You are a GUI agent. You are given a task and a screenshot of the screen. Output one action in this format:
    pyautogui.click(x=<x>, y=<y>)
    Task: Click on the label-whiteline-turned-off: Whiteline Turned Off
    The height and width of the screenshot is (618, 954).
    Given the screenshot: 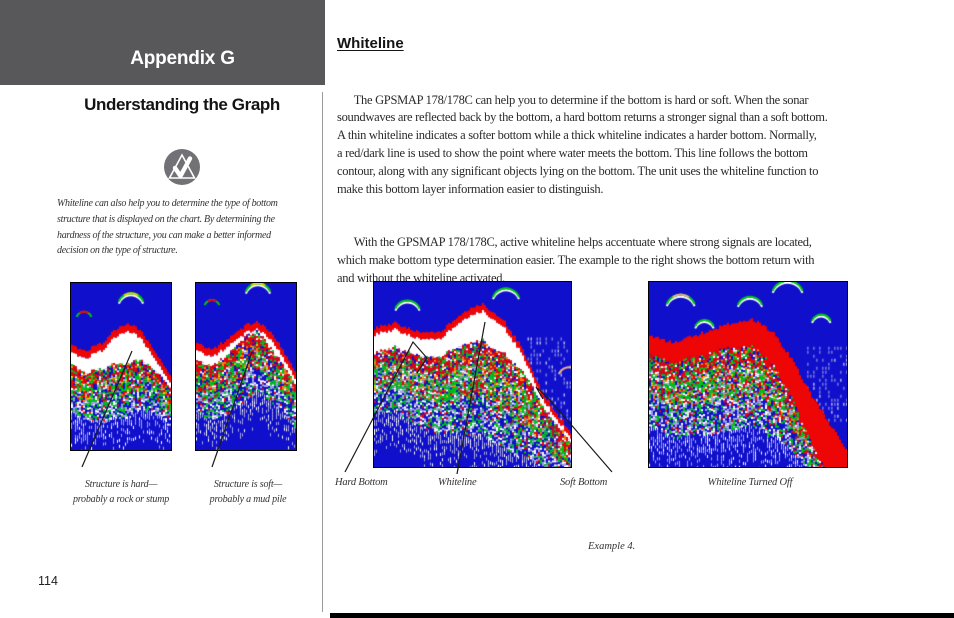 What is the action you would take?
    pyautogui.click(x=750, y=482)
    